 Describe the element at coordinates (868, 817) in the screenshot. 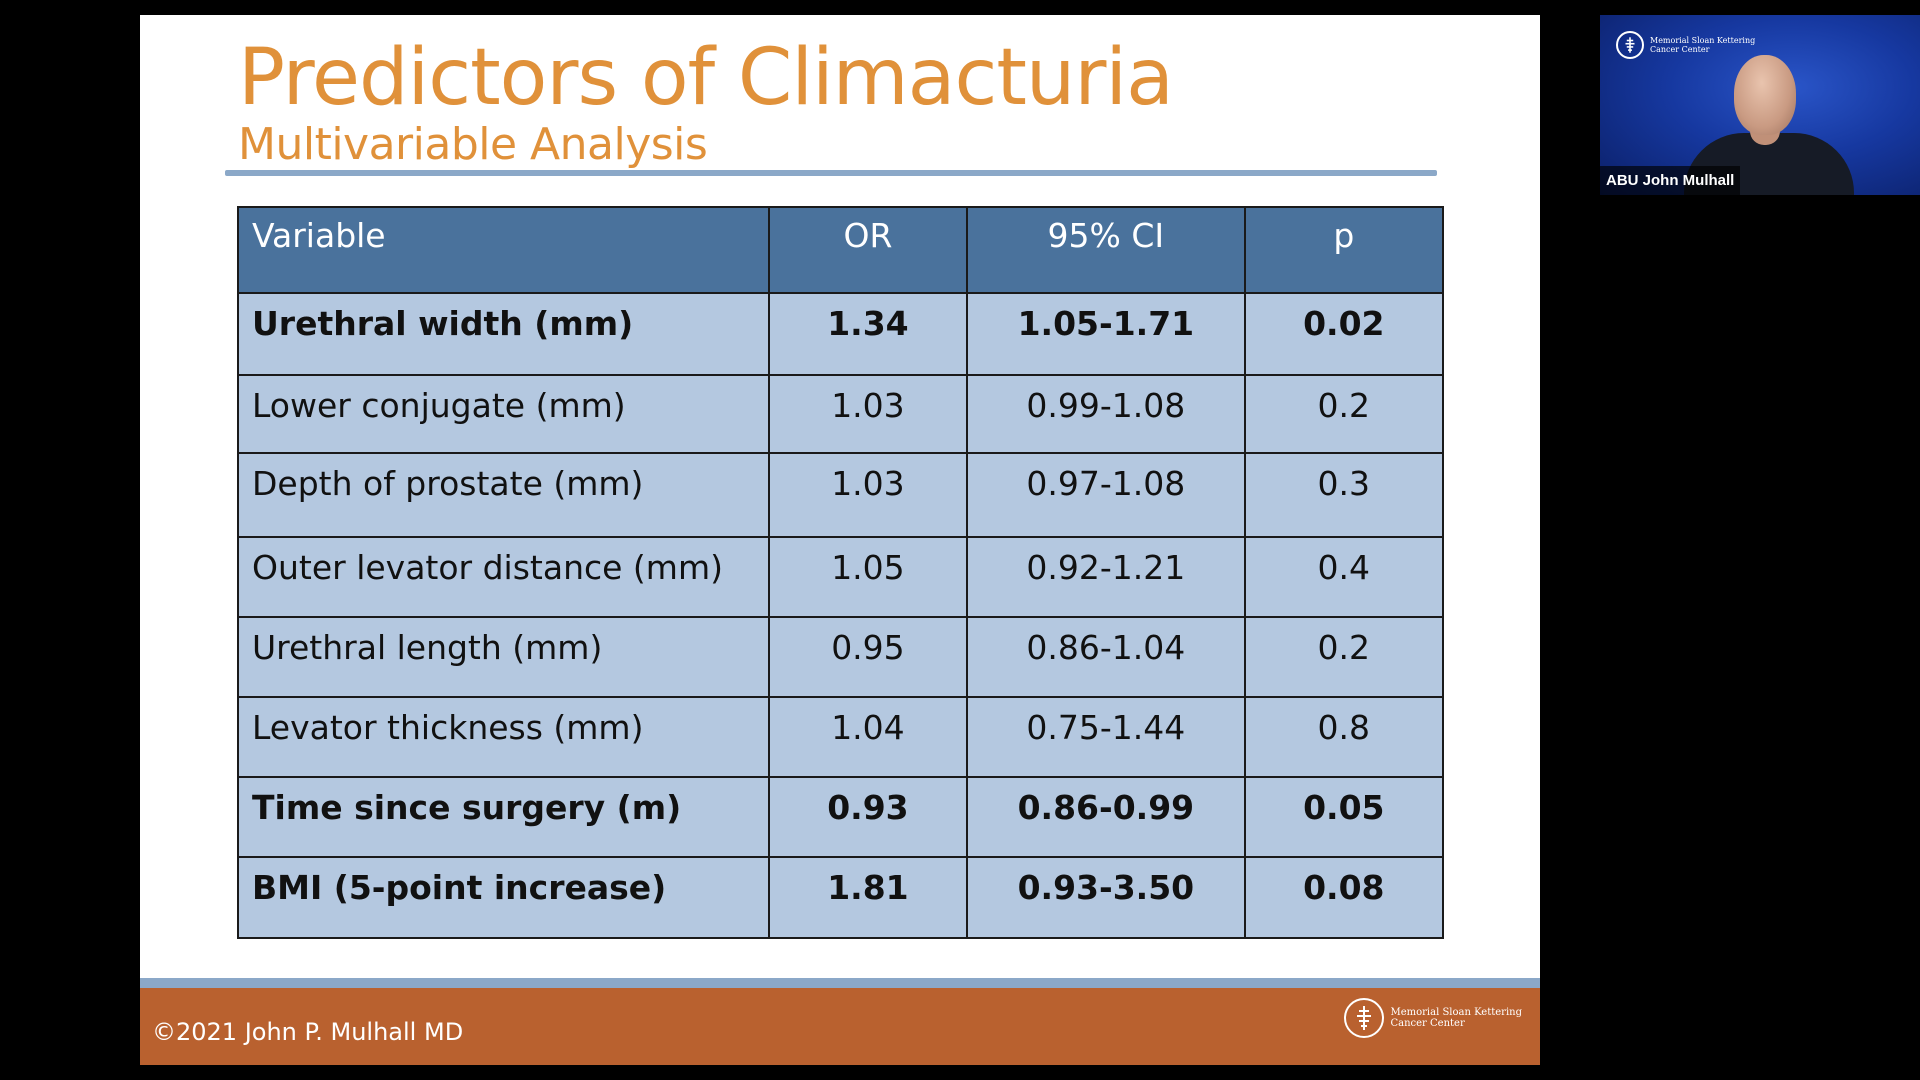

I see `cell-or: 0.93` at that location.